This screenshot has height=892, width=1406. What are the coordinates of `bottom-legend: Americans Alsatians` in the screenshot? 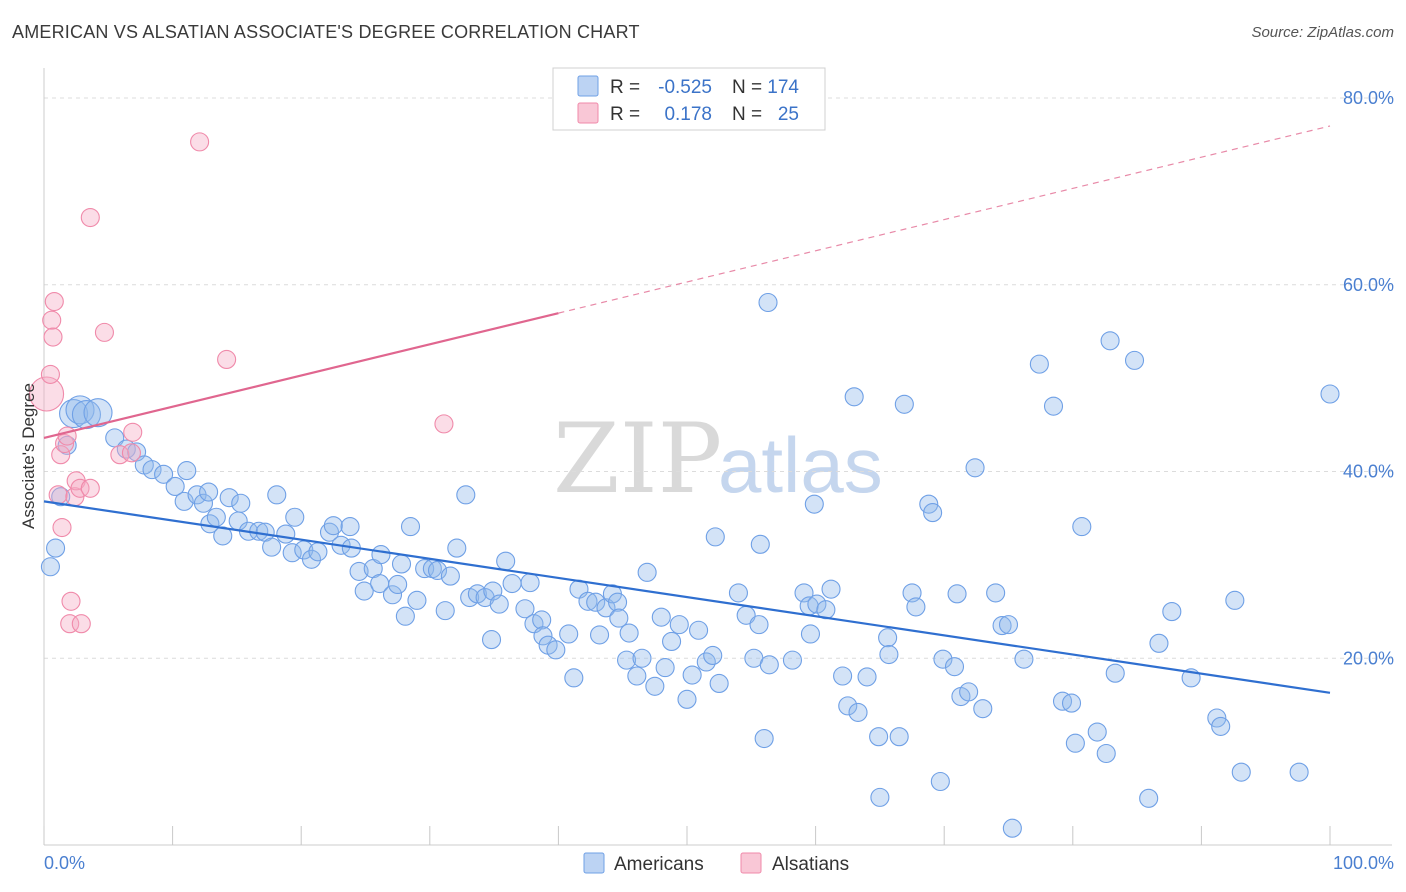 It's located at (716, 863).